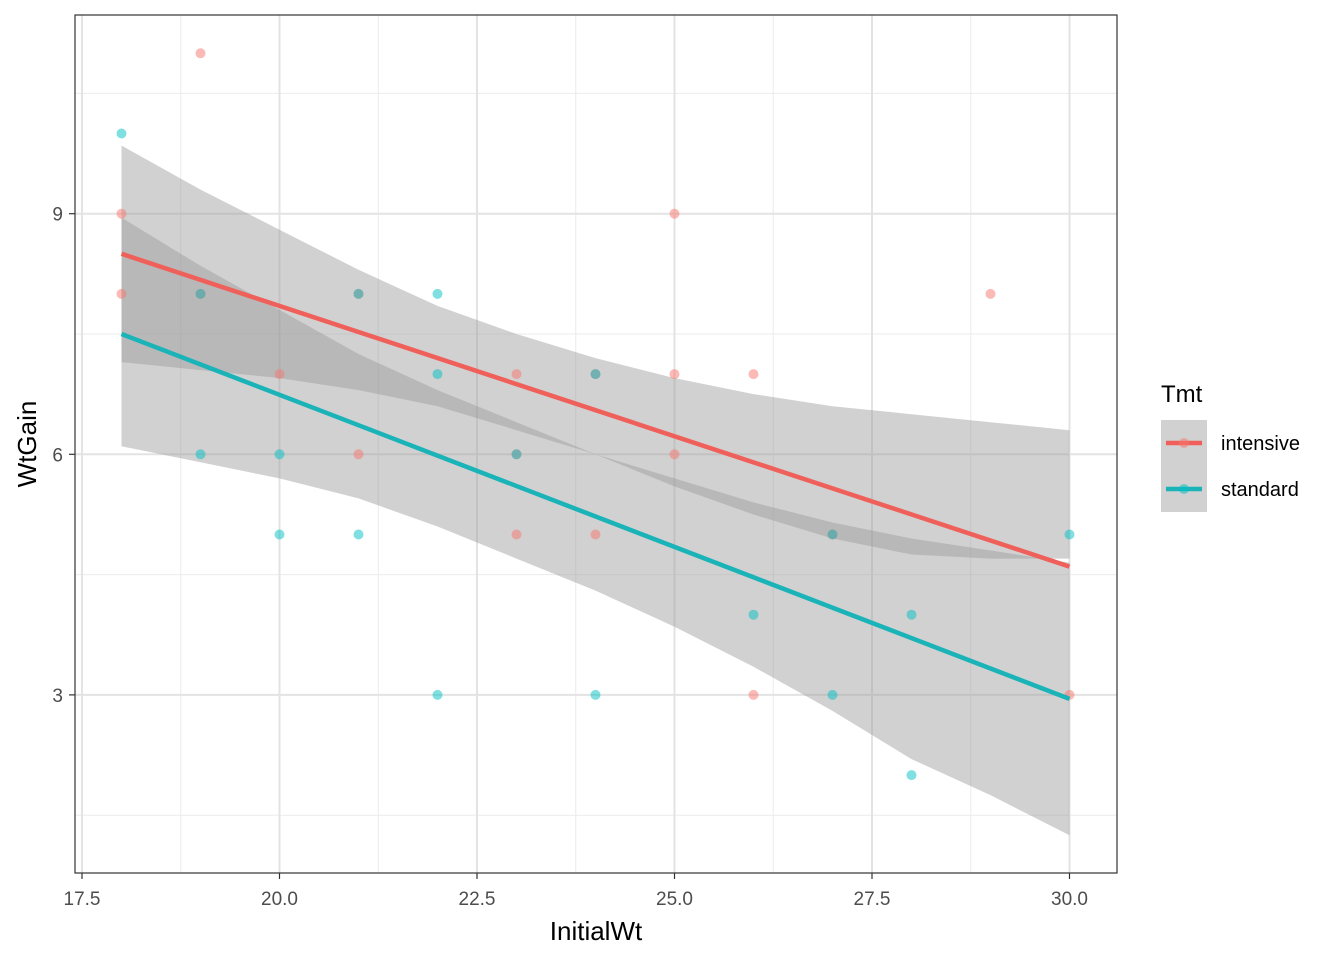 The height and width of the screenshot is (960, 1344). What do you see at coordinates (1182, 394) in the screenshot?
I see `legend-title: Tmt` at bounding box center [1182, 394].